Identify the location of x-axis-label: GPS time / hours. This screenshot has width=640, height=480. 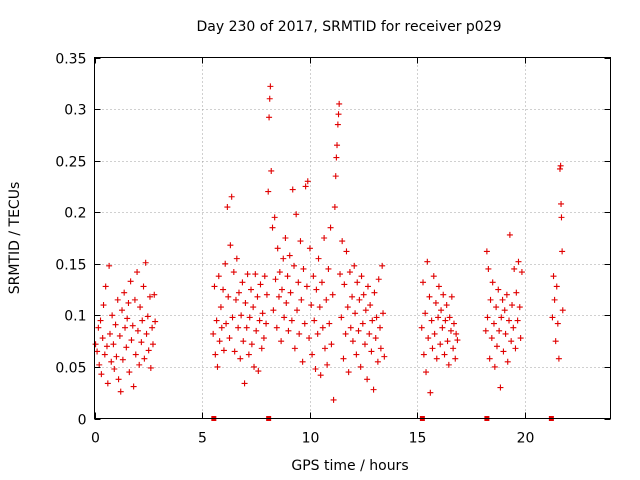
(349, 466).